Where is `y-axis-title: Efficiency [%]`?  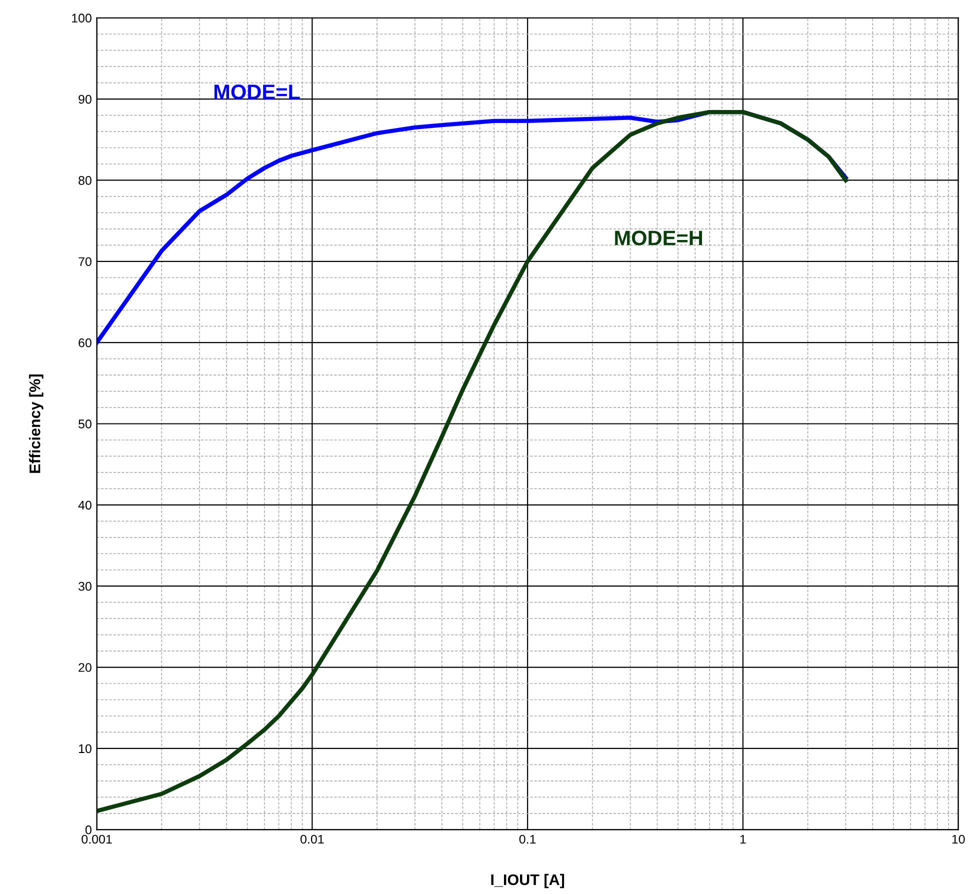 y-axis-title: Efficiency [%] is located at coordinates (36, 423).